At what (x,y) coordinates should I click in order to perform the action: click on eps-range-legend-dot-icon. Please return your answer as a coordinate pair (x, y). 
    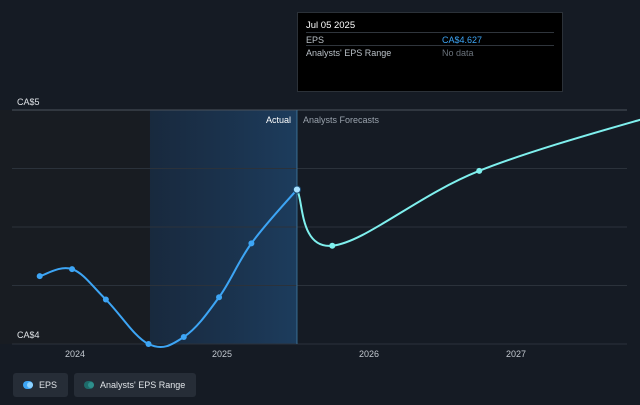
    Looking at the image, I should click on (89, 385).